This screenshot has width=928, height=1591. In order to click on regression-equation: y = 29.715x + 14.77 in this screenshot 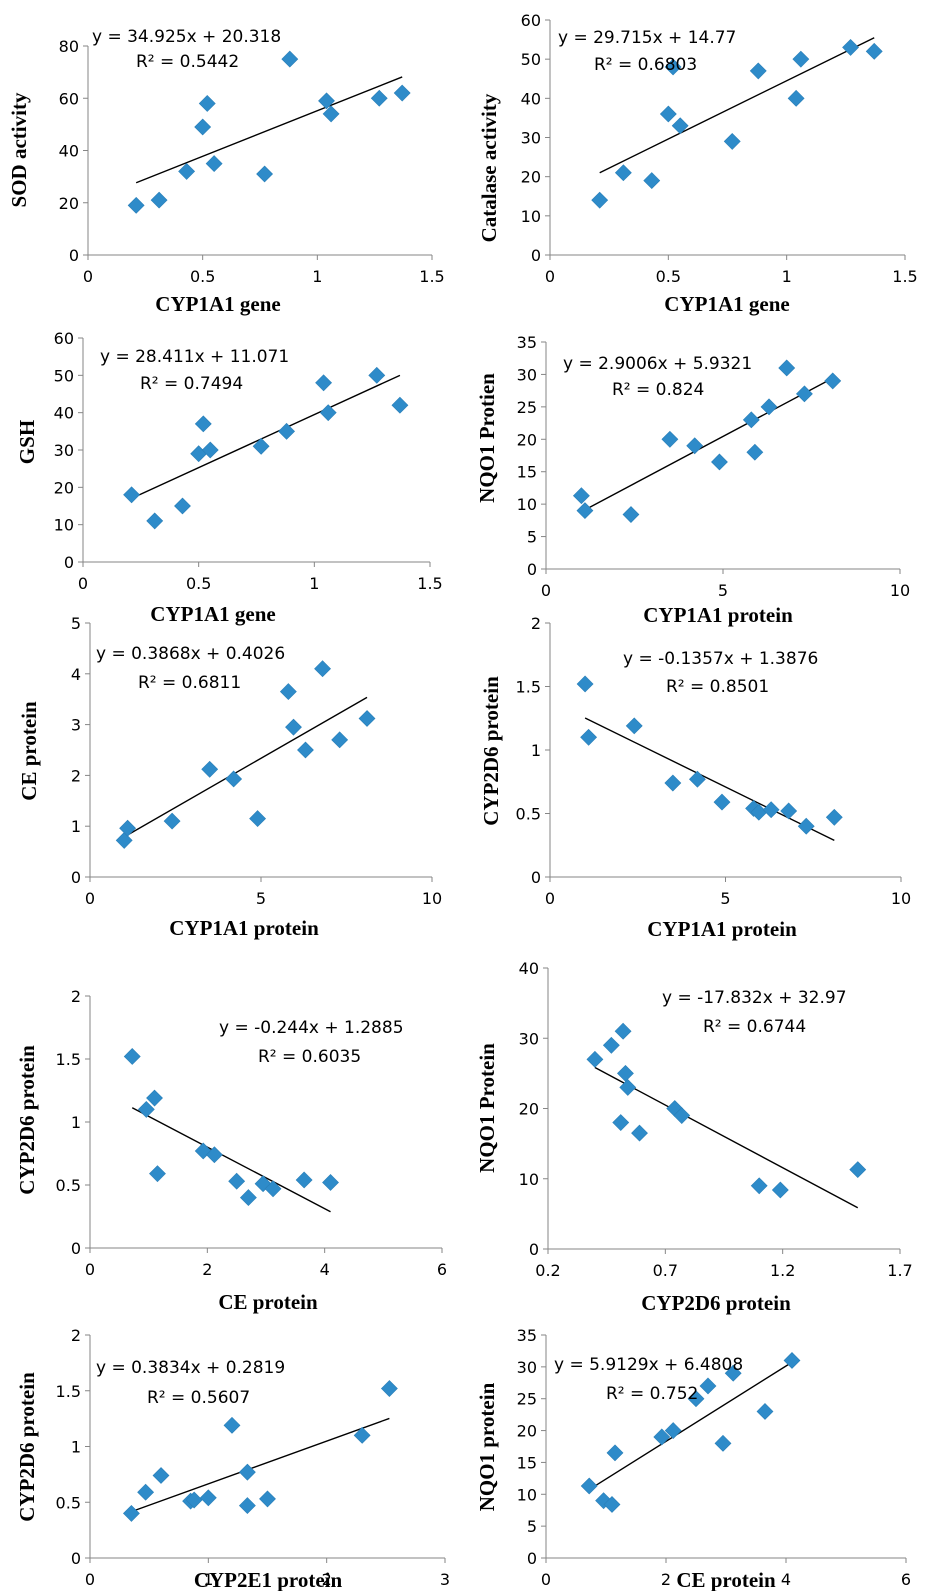, I will do `click(647, 38)`.